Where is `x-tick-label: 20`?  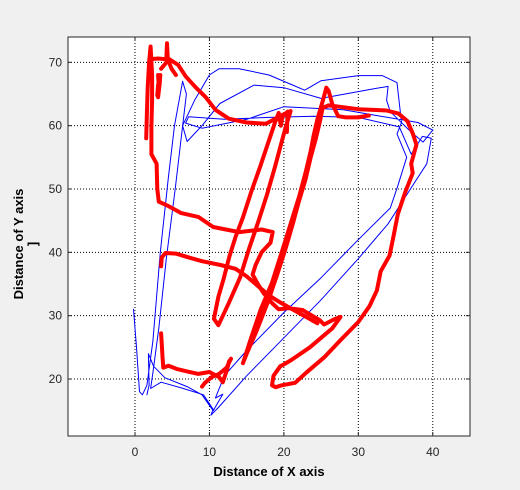
x-tick-label: 20 is located at coordinates (284, 452).